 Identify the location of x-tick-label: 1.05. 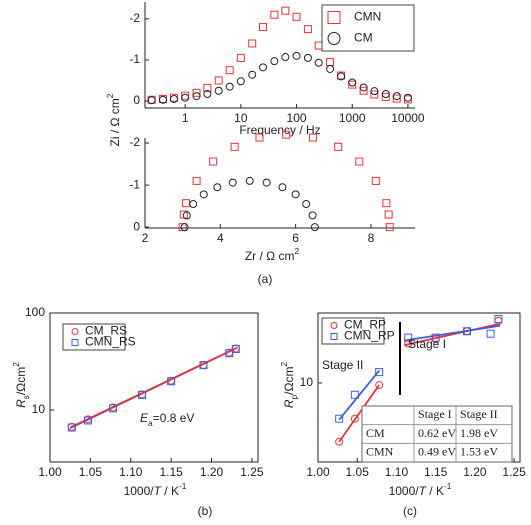
(91, 472).